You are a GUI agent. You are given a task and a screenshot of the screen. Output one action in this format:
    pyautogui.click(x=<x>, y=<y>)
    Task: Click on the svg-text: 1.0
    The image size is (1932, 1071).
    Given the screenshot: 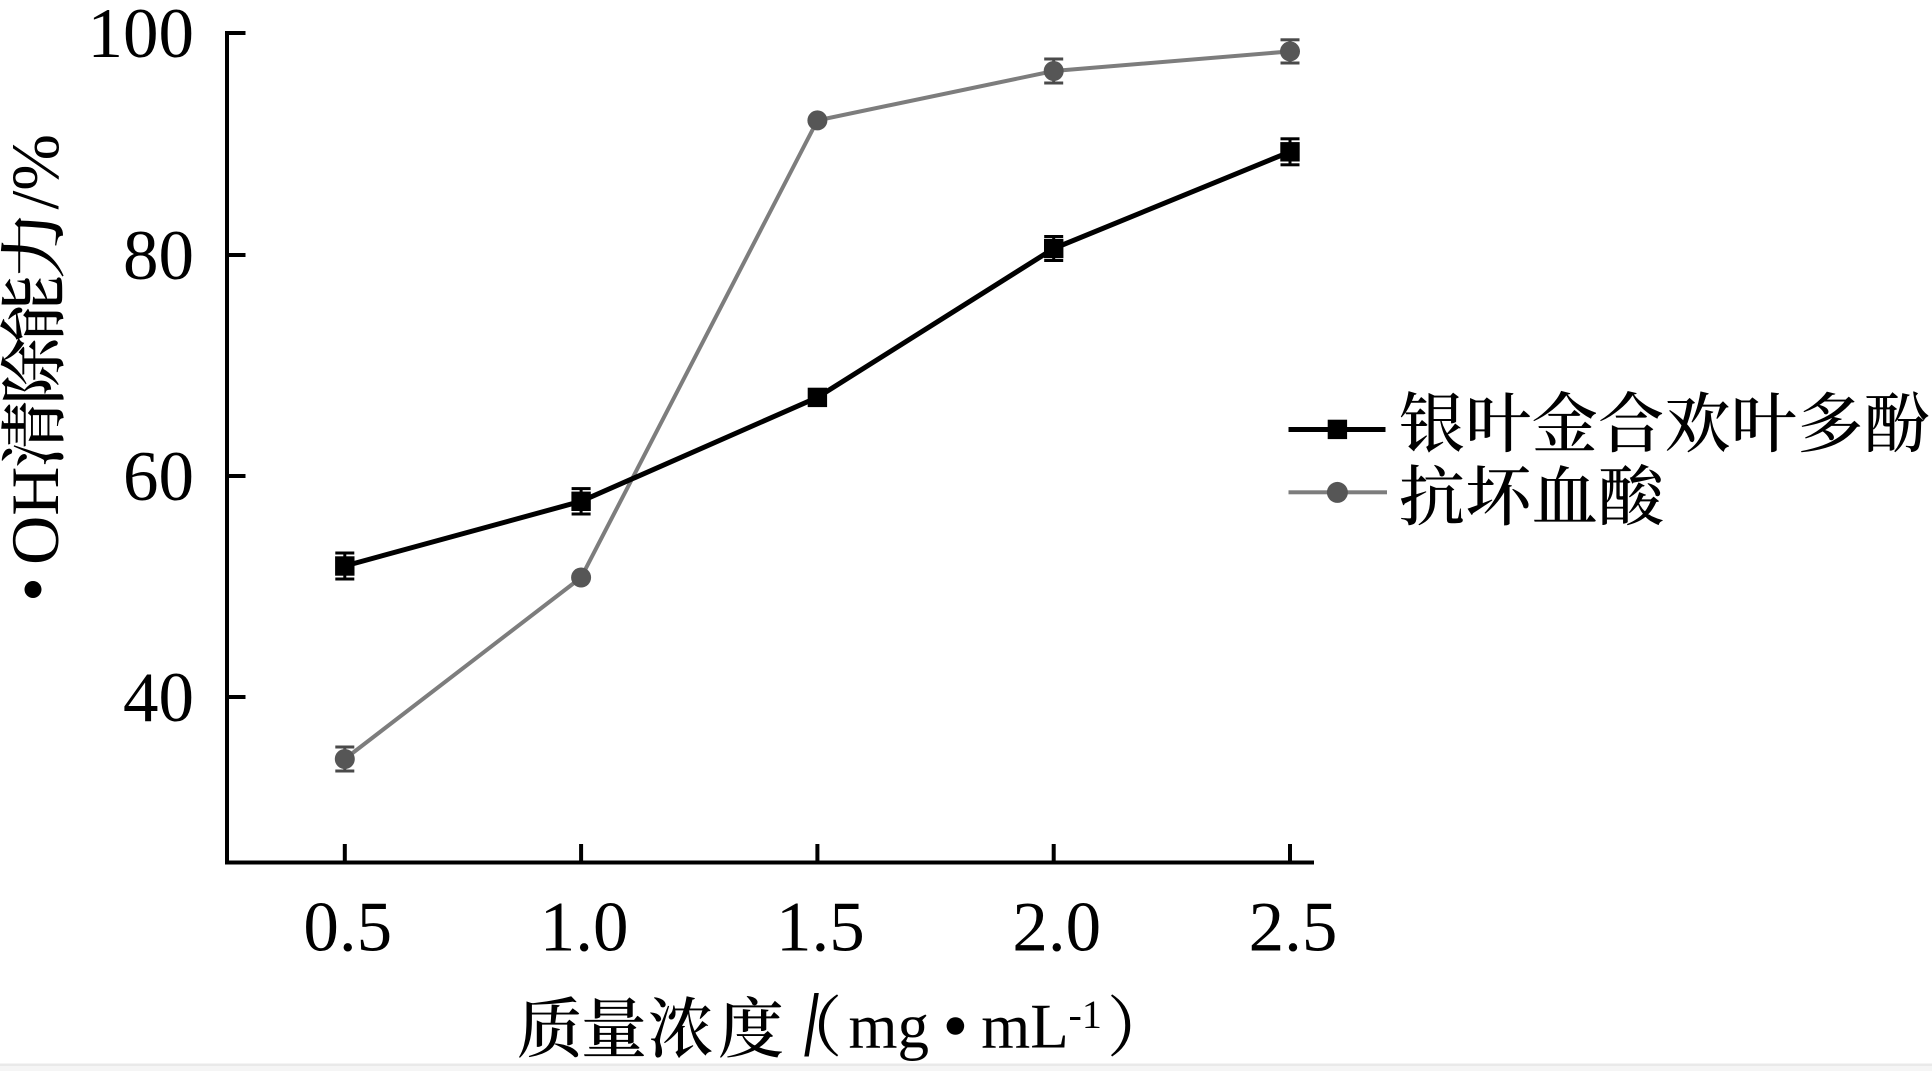 What is the action you would take?
    pyautogui.click(x=584, y=928)
    